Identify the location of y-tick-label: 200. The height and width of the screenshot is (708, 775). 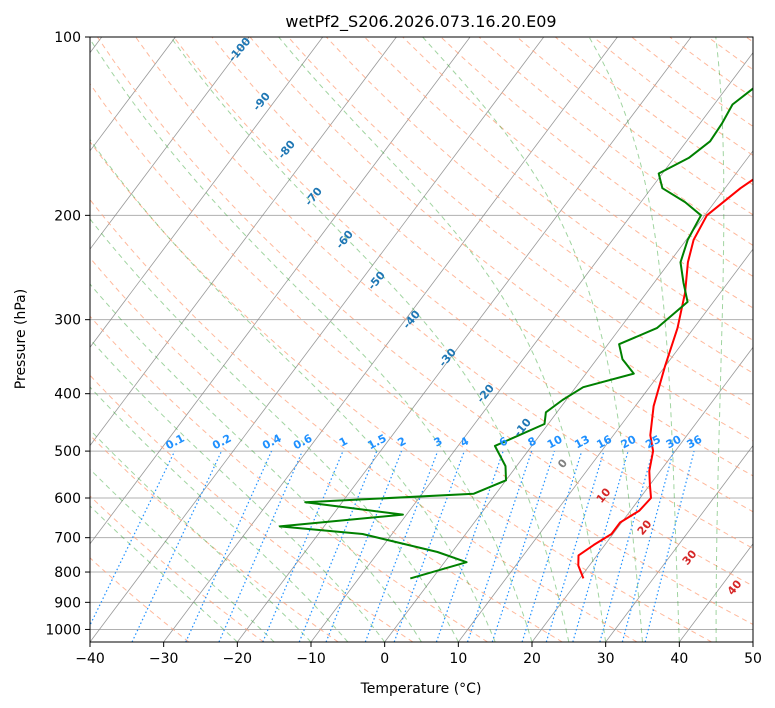
(67, 216).